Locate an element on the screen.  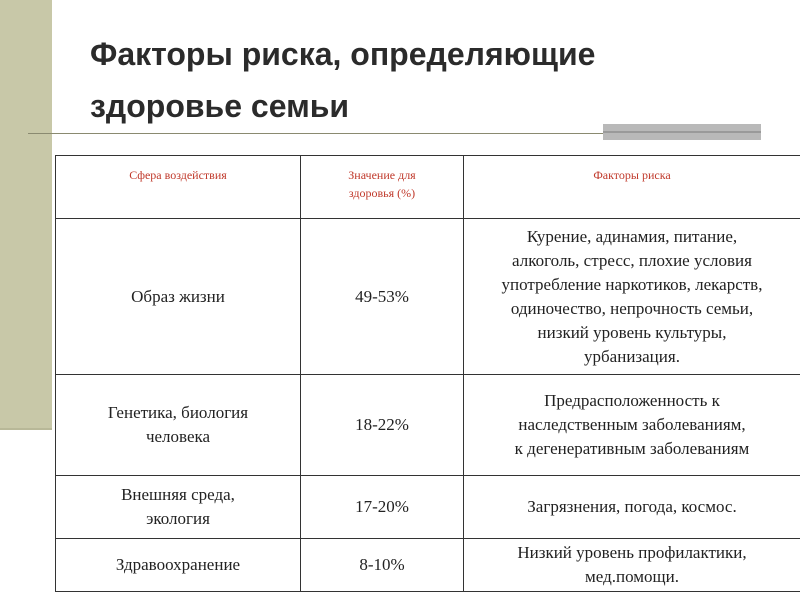
header-value: Значение для здоровья (%) is located at coordinates (382, 187).